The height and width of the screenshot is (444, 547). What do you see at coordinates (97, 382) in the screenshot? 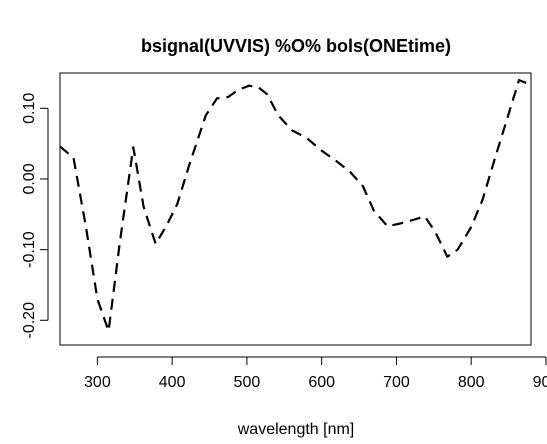
I see `x-tick-label: 300` at bounding box center [97, 382].